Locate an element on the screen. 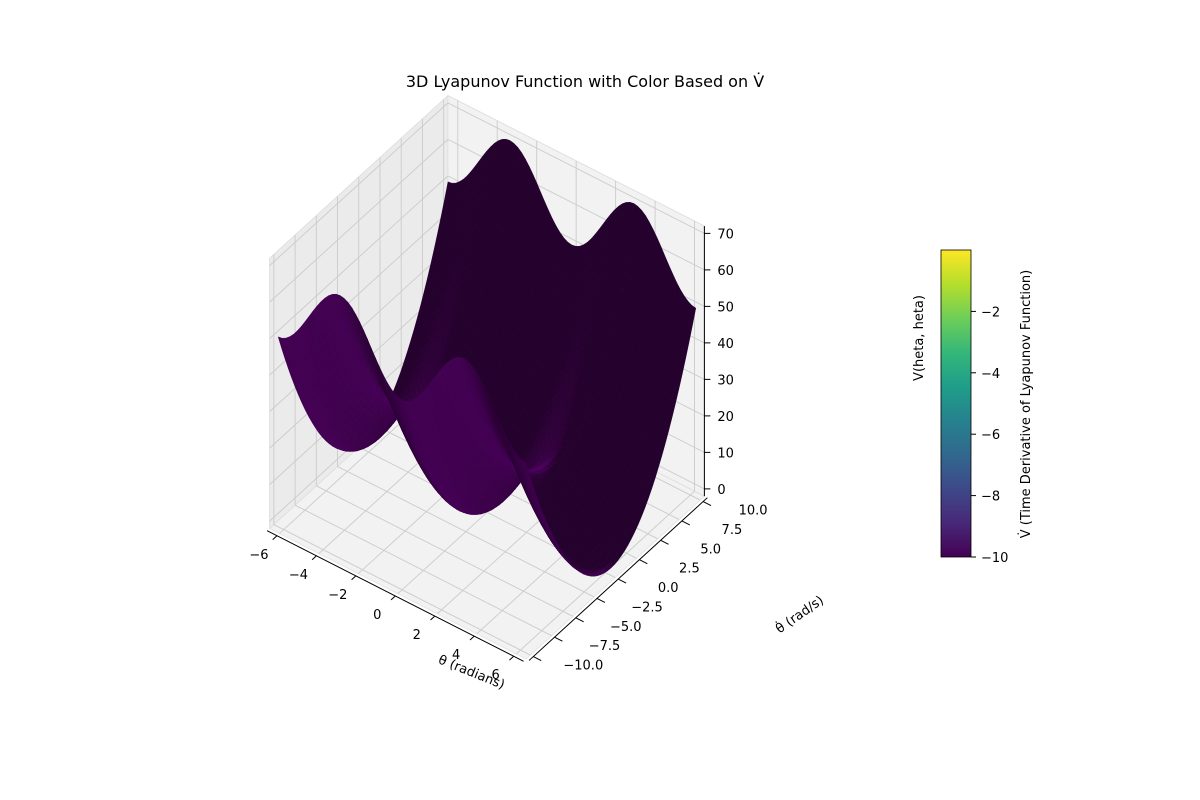  y-tick-label: 7.5 is located at coordinates (732, 530).